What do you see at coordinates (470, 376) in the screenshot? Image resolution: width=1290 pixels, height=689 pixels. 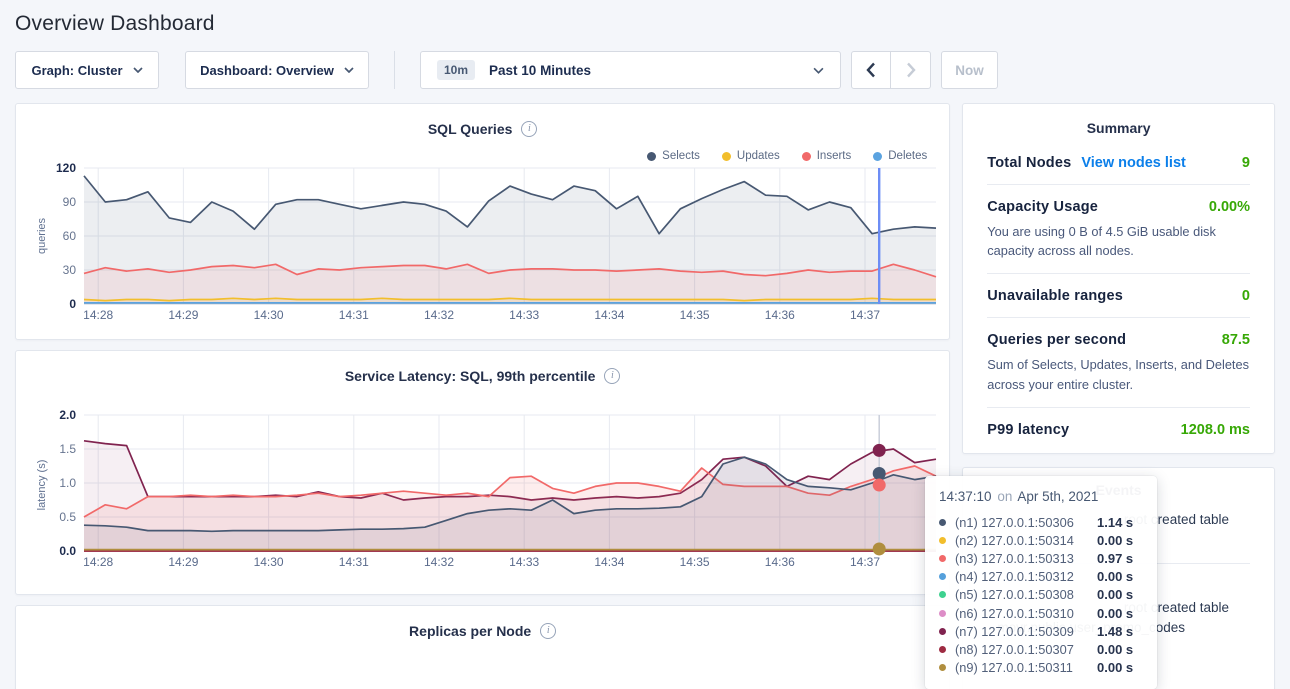 I see `chart-title: Service Latency: SQL, 99th percentile` at bounding box center [470, 376].